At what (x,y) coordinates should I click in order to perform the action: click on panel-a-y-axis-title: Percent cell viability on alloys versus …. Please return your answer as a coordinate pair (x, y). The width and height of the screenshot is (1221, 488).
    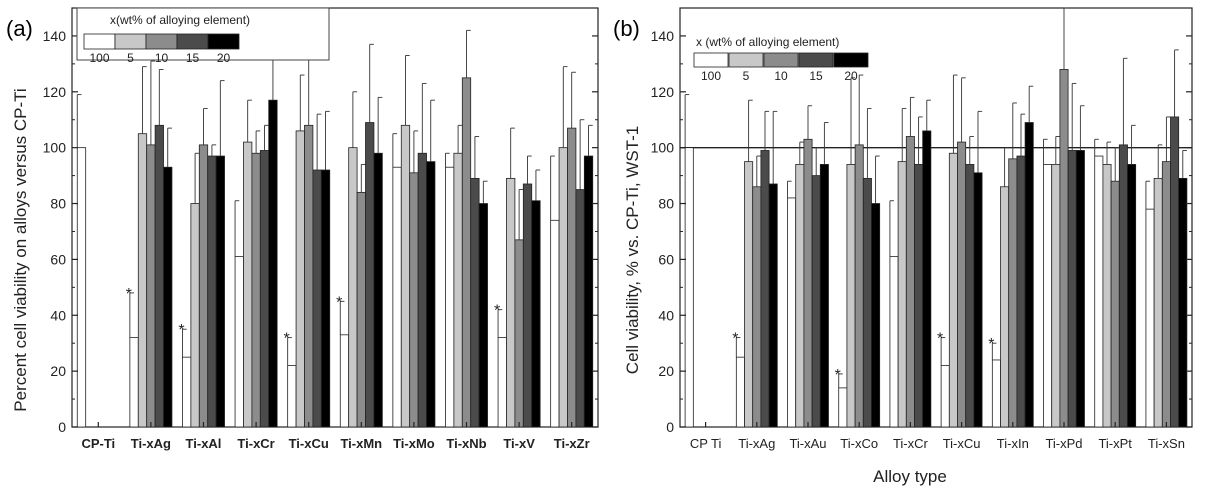
    Looking at the image, I should click on (20, 249).